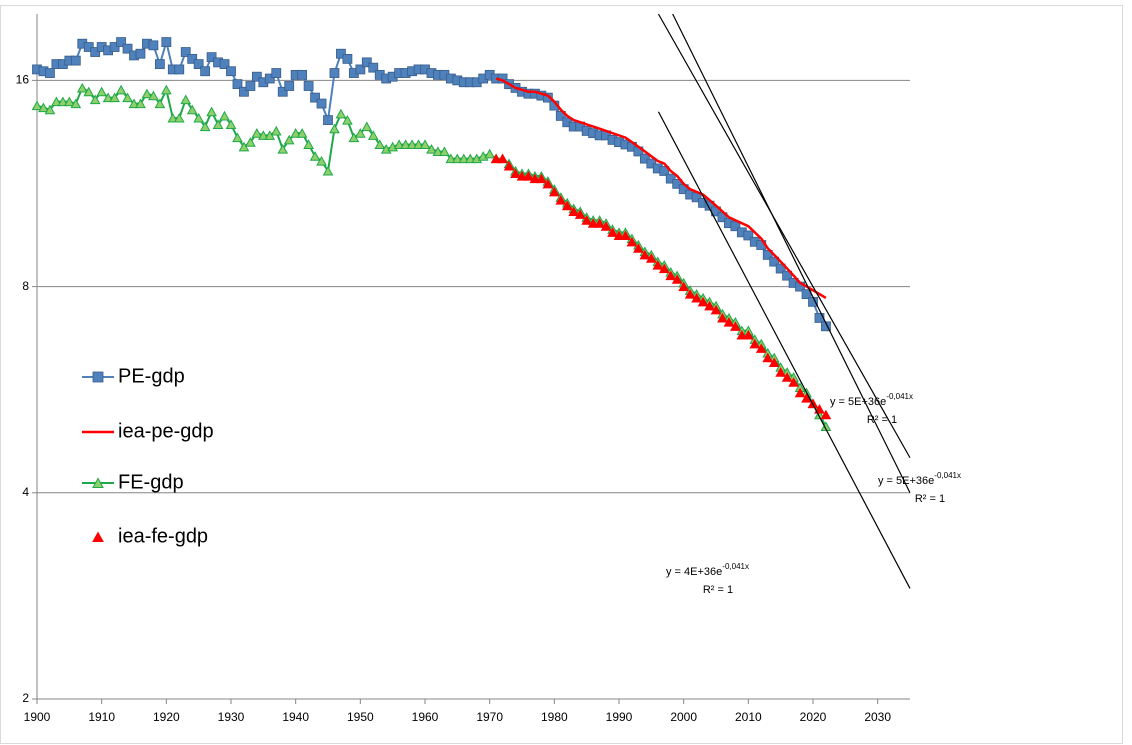 This screenshot has width=1132, height=745. I want to click on x-tick-label: 1910, so click(101, 717).